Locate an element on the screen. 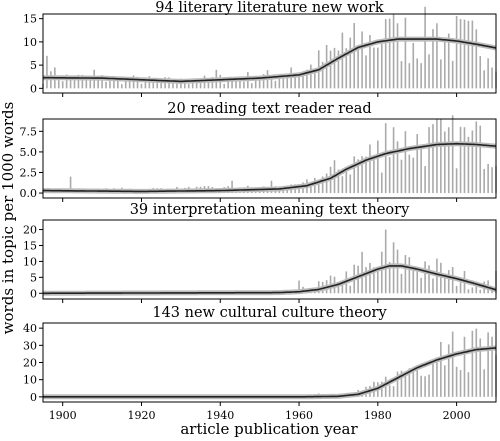  y-axis-label: words in topic per 1000 words is located at coordinates (8, 218).